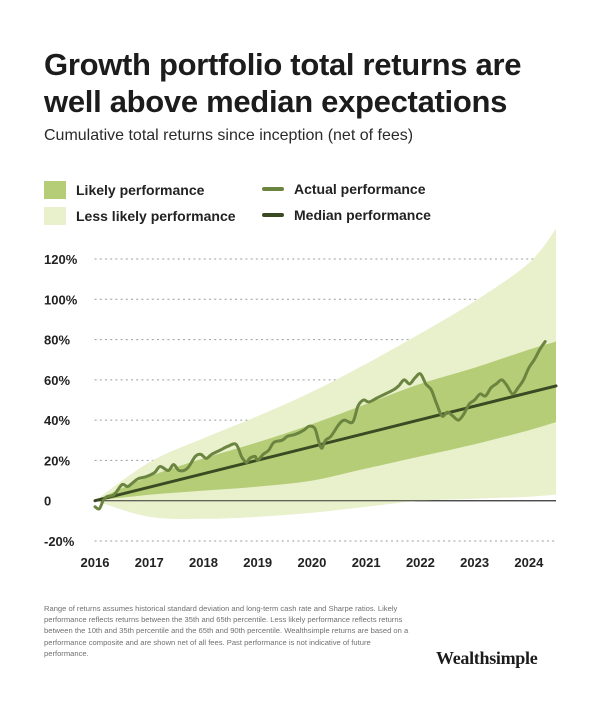 Image resolution: width=600 pixels, height=714 pixels. I want to click on x-axis-ticks: 2016 2017 2018 2019 2020 2021 2022 2023 2024, so click(313, 562).